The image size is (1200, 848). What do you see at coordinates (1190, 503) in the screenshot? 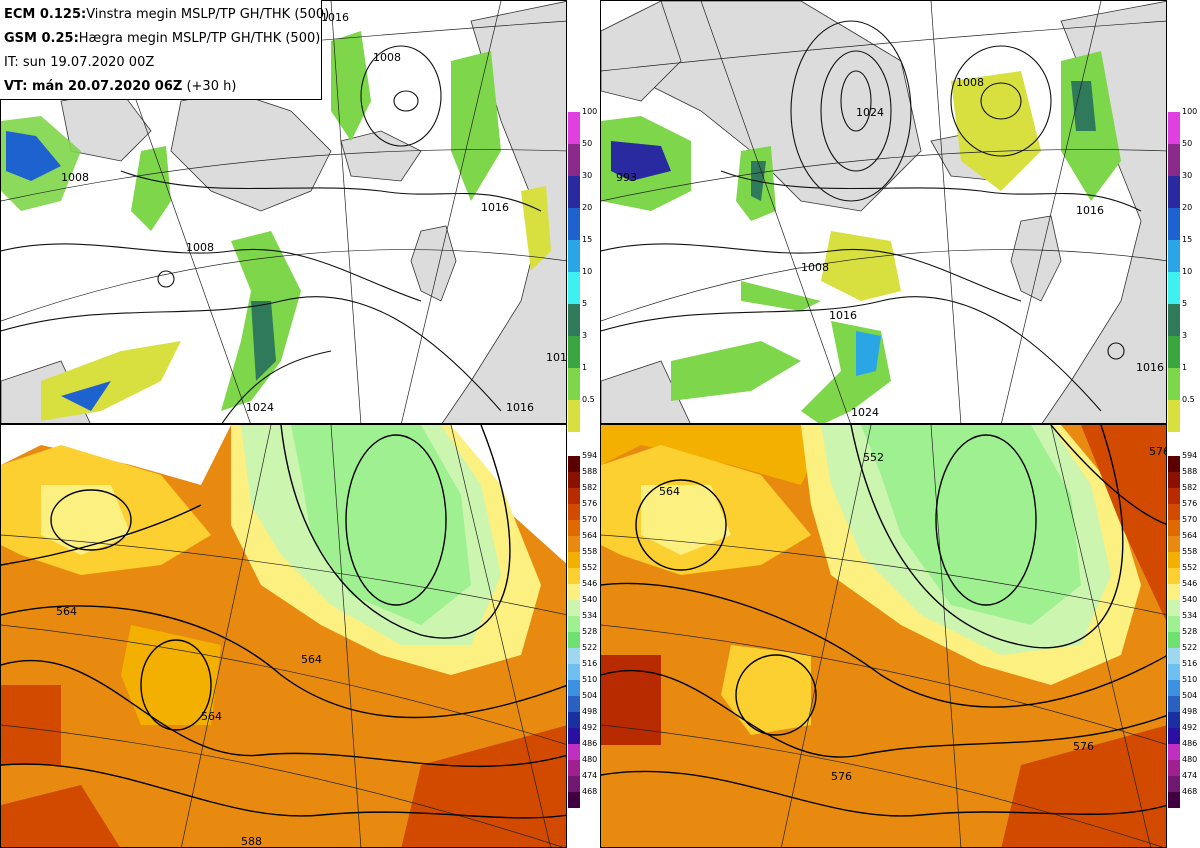
I see `colorbar-label: 576` at bounding box center [1190, 503].